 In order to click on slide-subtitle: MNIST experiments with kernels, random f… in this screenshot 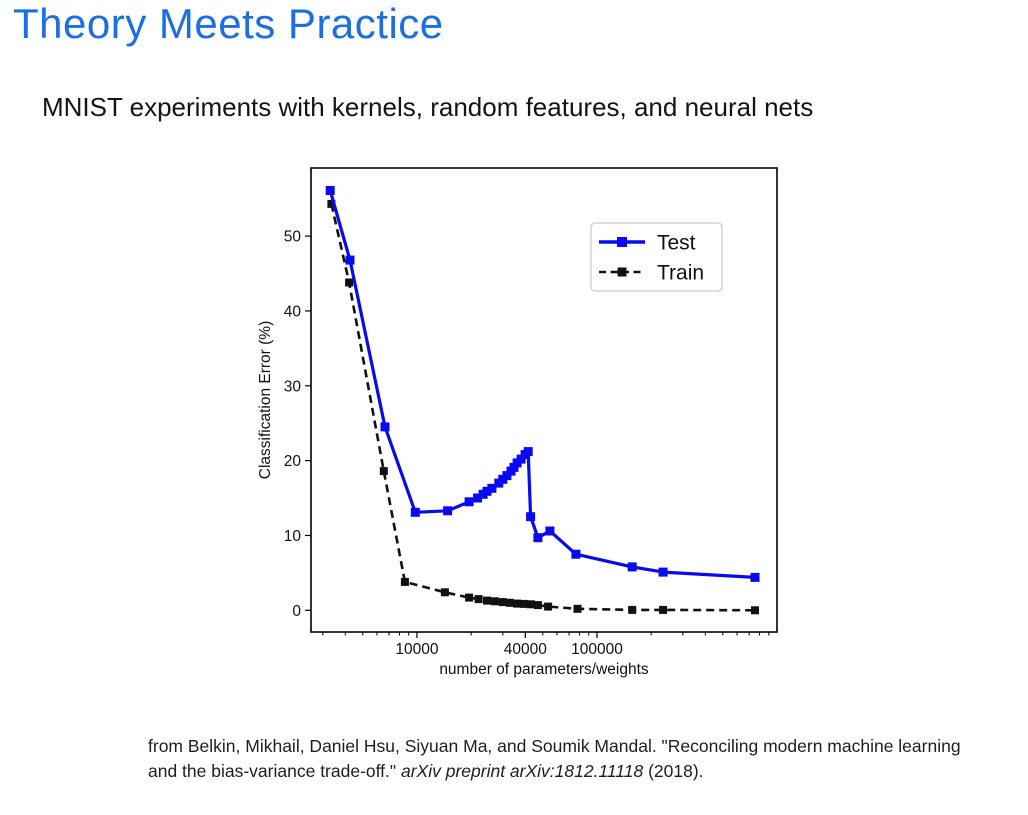, I will do `click(428, 107)`.